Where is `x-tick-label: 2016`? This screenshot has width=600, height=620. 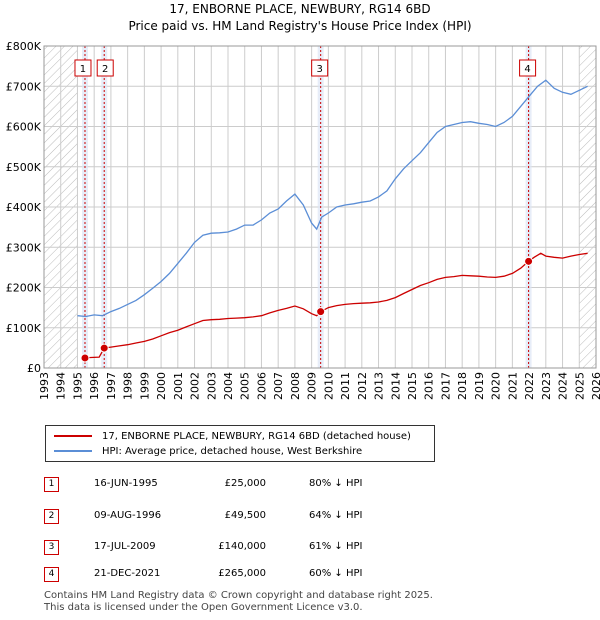
x-tick-label: 2016 is located at coordinates (429, 386).